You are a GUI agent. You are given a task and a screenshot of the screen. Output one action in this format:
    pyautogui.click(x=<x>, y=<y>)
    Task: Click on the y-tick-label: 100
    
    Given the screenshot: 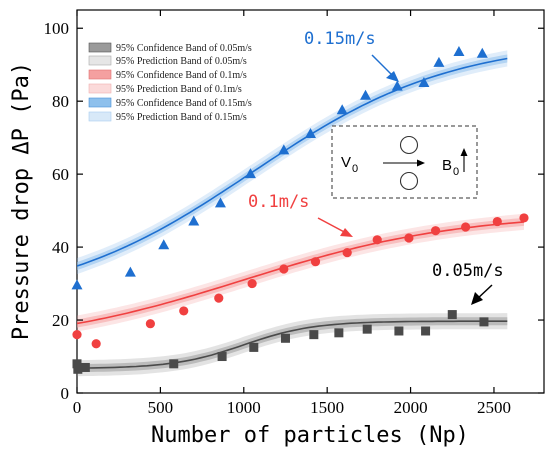 What is the action you would take?
    pyautogui.click(x=57, y=28)
    